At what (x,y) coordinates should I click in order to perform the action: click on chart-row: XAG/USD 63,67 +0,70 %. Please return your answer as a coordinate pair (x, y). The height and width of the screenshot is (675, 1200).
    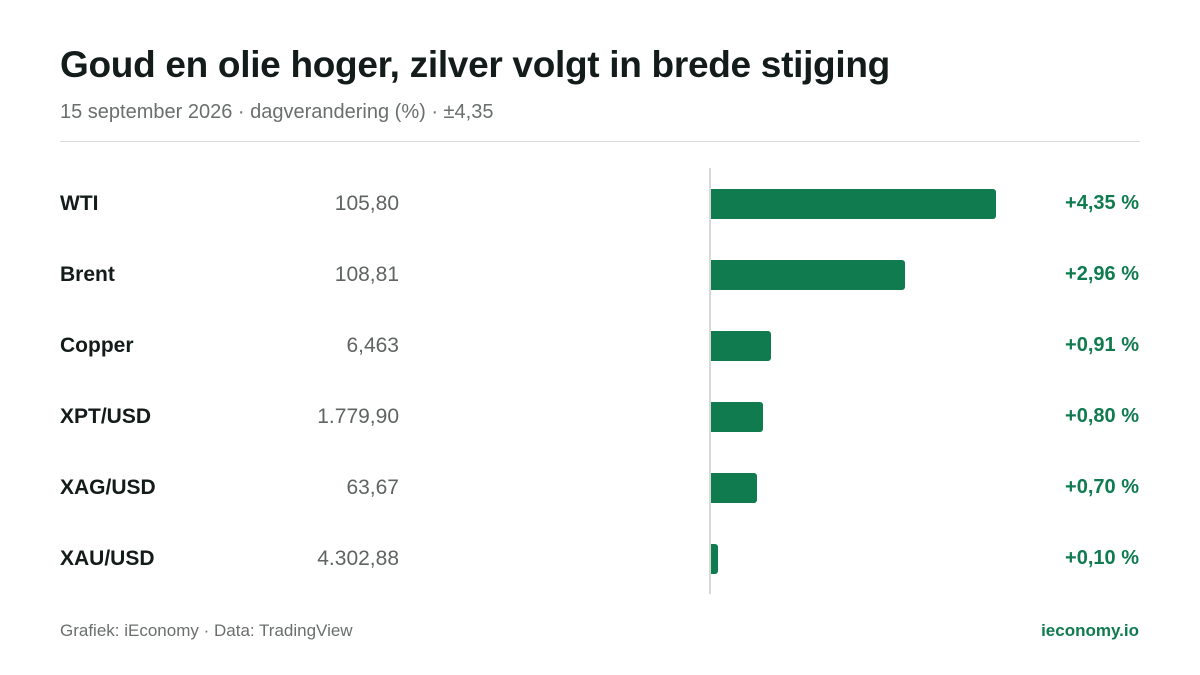
    Looking at the image, I should click on (600, 488).